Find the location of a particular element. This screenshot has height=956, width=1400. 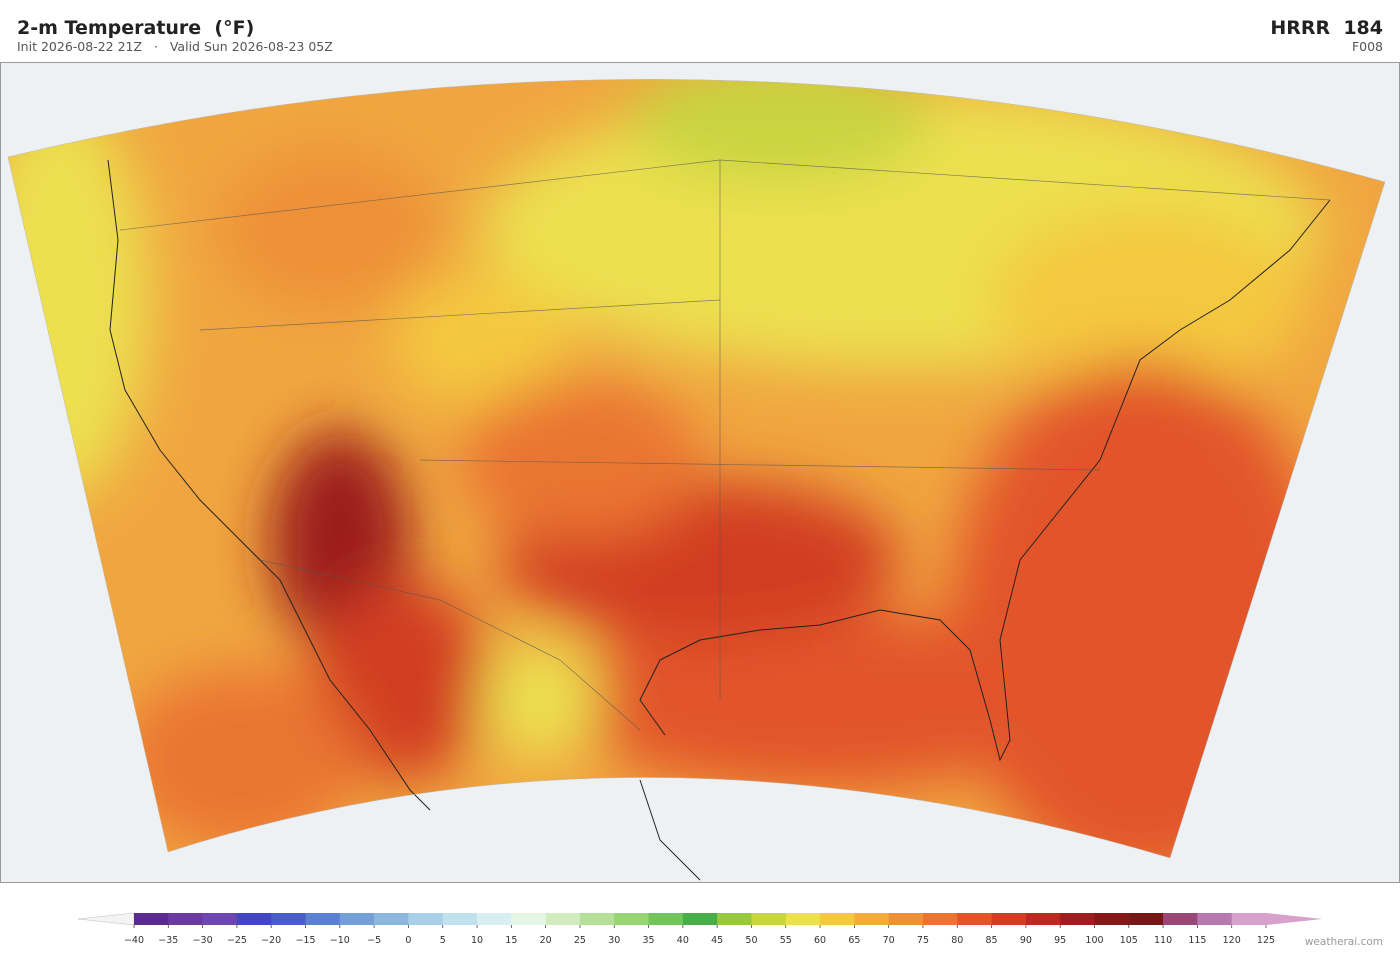

colorbar-under is located at coordinates (106, 919).